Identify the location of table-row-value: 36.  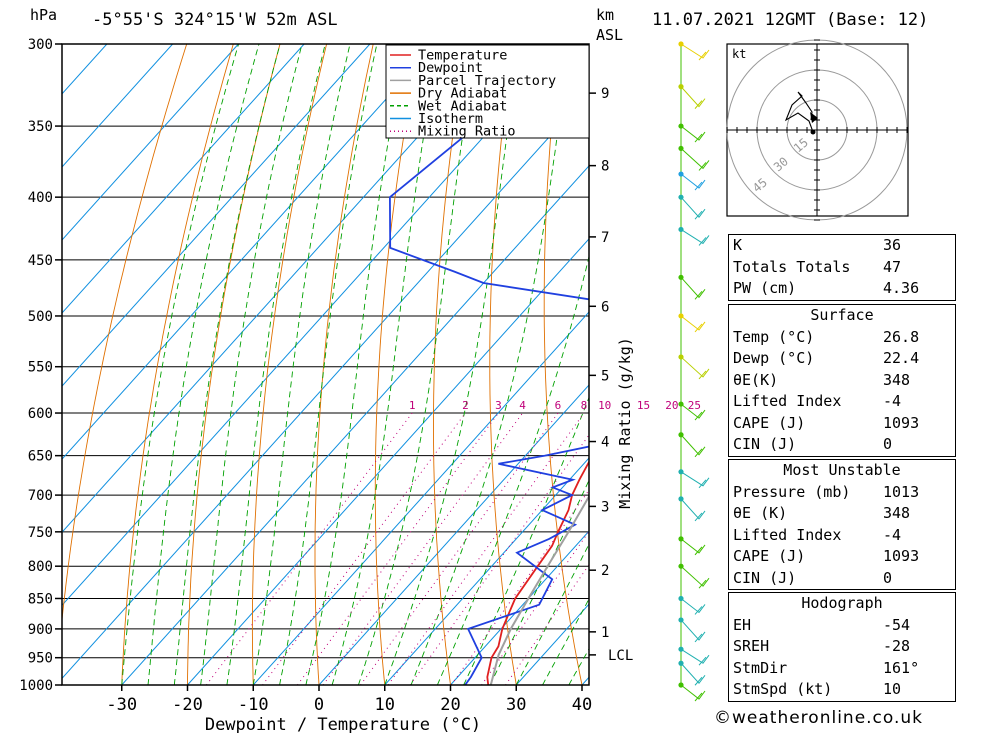
(892, 245).